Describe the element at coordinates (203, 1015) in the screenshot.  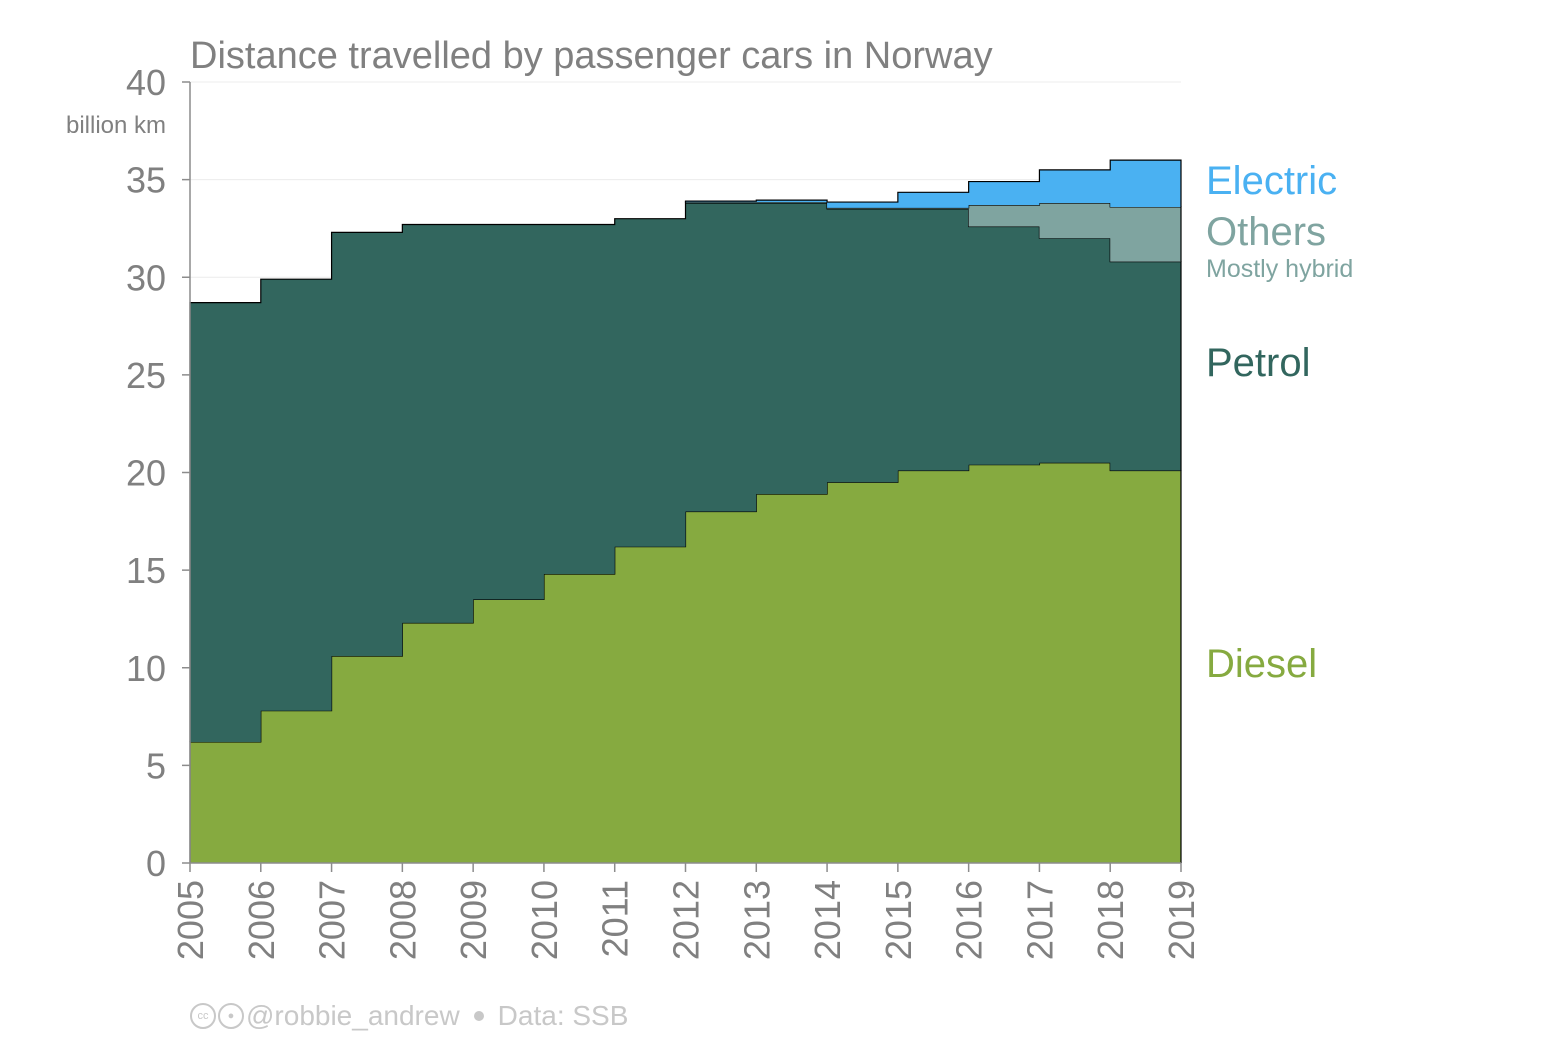
I see `cc-icon: cc` at that location.